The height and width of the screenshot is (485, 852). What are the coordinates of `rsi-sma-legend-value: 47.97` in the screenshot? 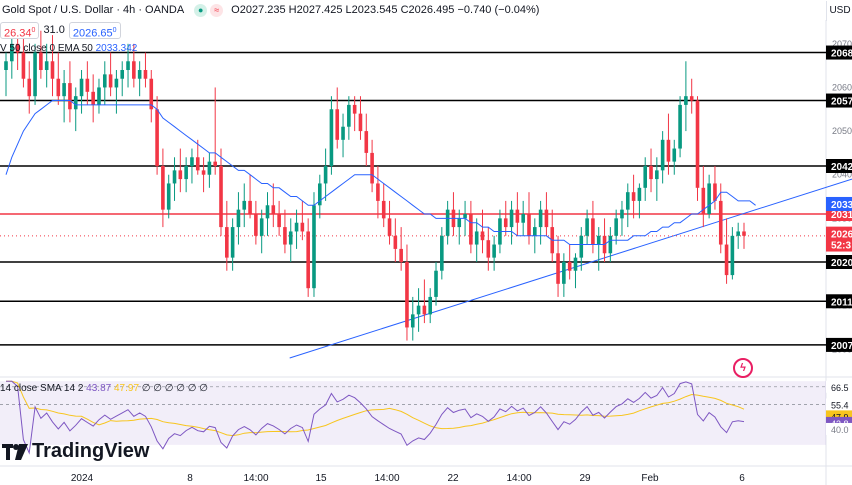 It's located at (126, 388).